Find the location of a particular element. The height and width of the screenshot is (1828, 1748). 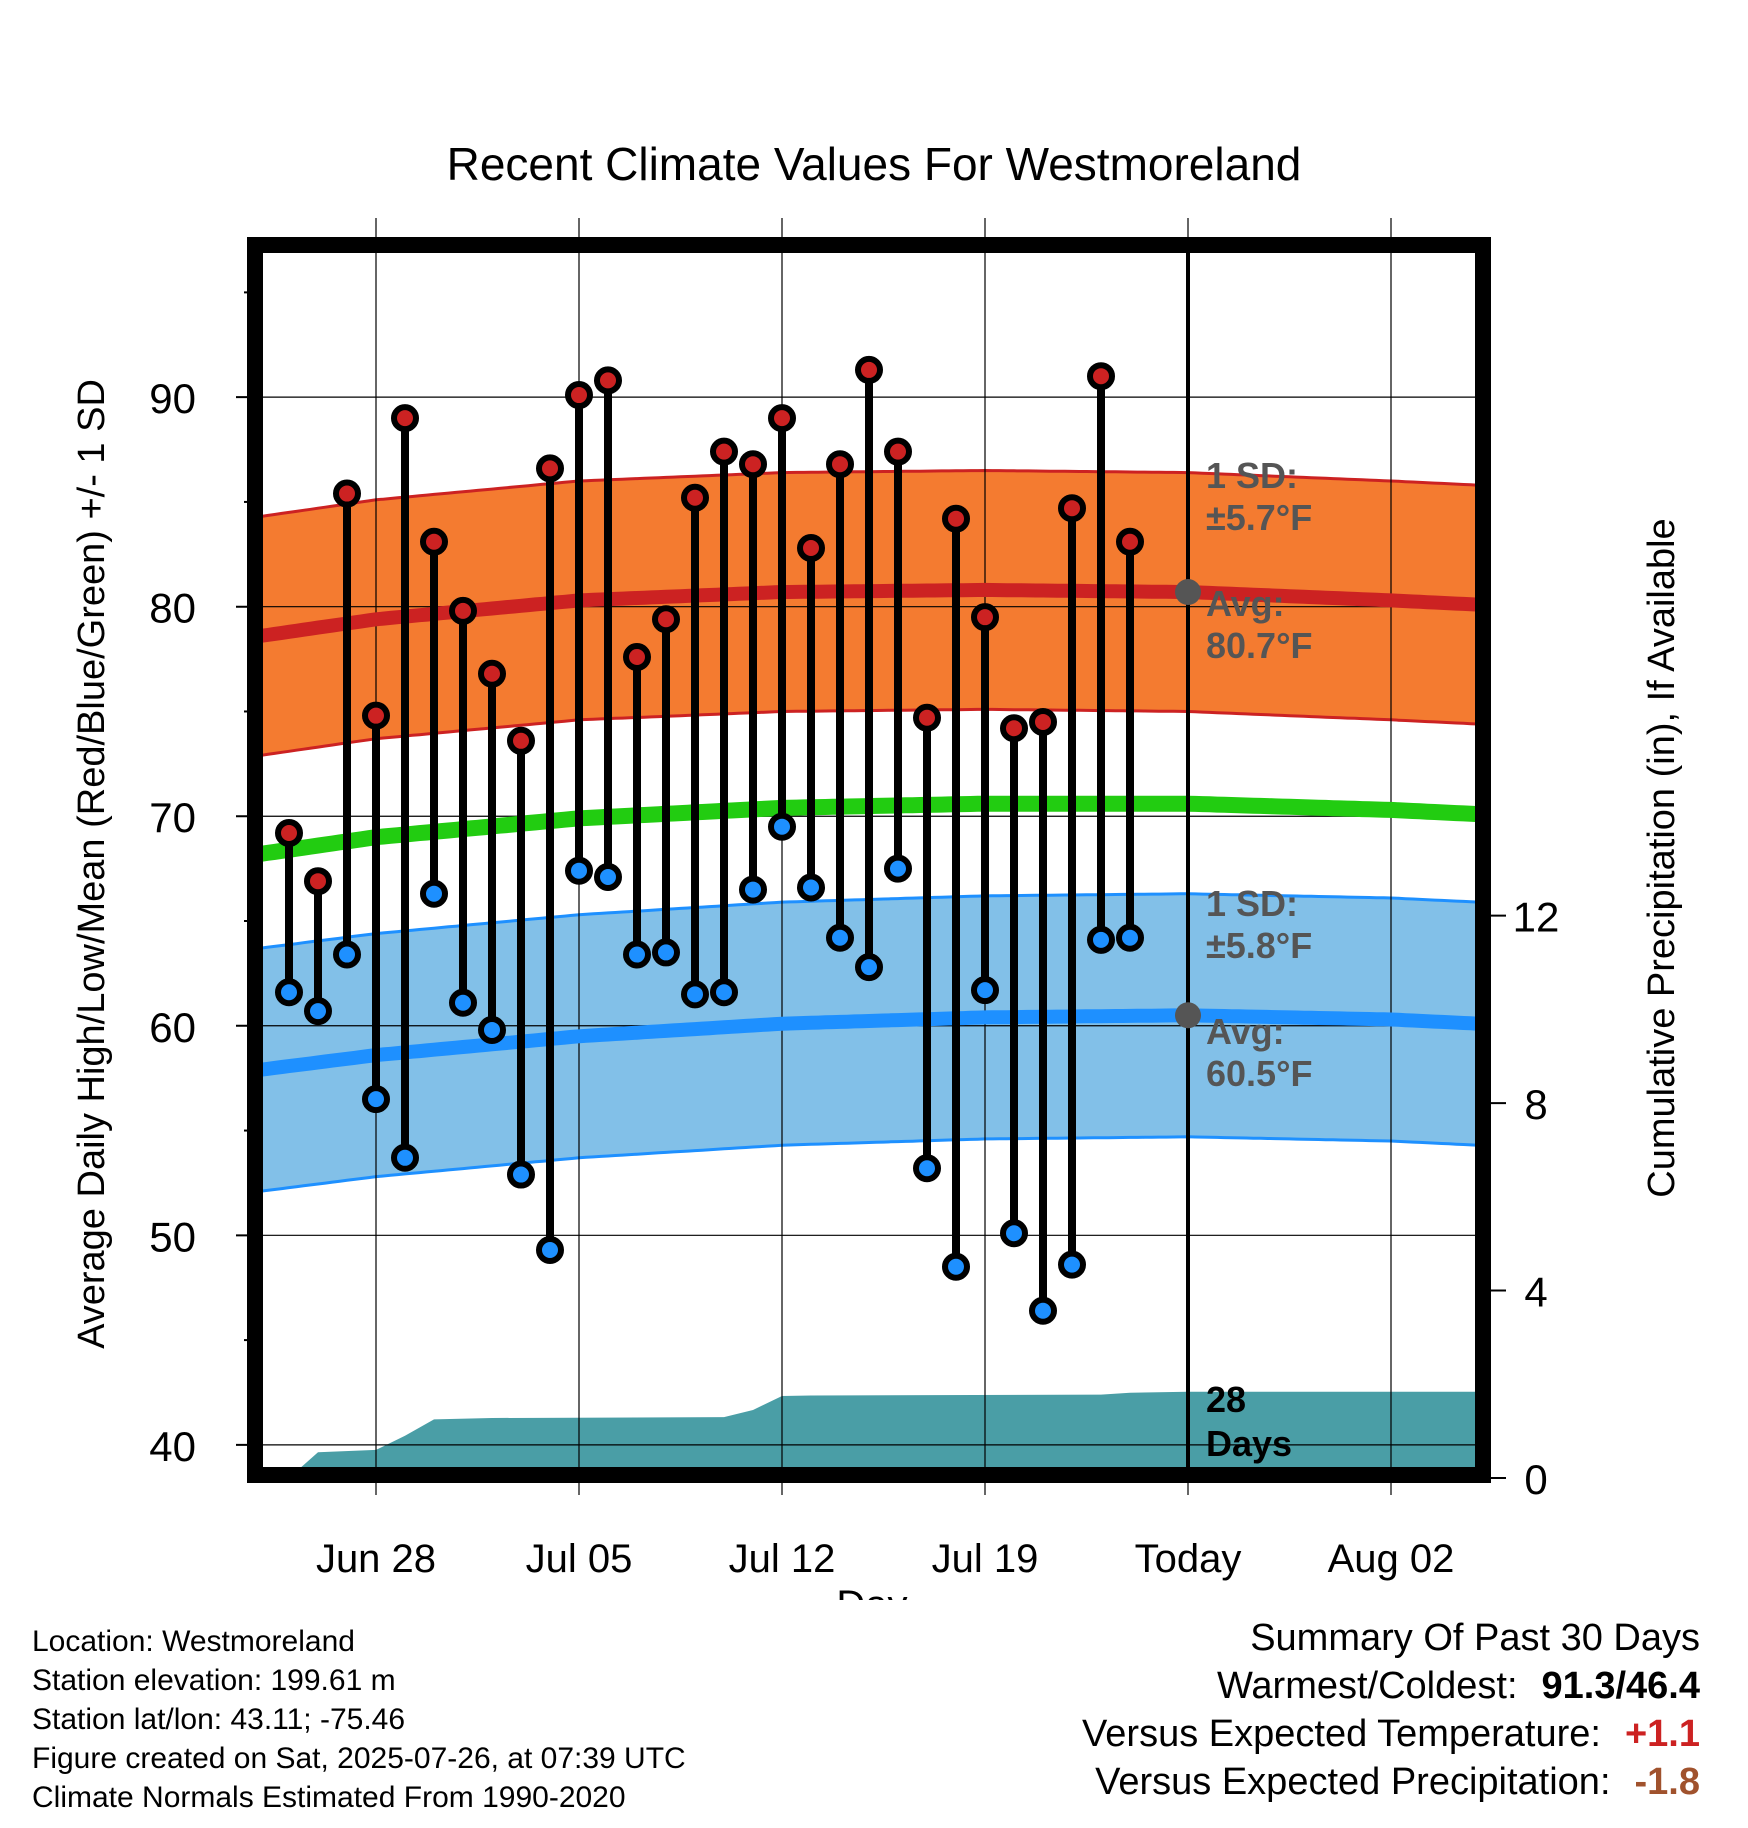

chart-title: Recent Climate Values For Westmoreland is located at coordinates (874, 164).